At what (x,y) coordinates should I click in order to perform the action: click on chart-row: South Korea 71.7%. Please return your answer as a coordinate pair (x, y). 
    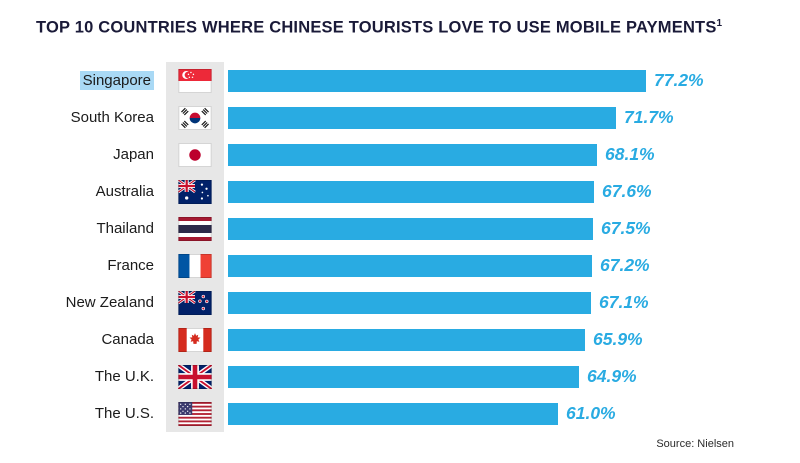
    Looking at the image, I should click on (370, 117).